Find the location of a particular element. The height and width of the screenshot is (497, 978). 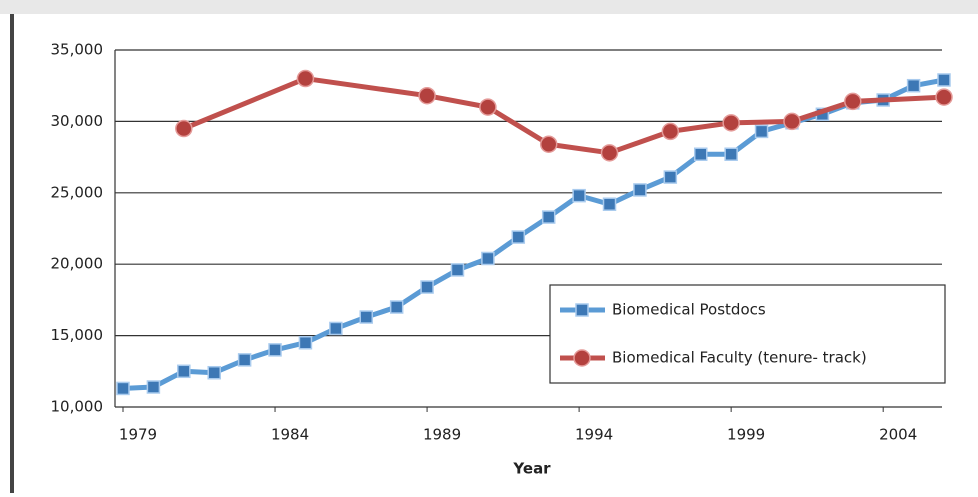

x-tick-label: 1999 is located at coordinates (746, 435).